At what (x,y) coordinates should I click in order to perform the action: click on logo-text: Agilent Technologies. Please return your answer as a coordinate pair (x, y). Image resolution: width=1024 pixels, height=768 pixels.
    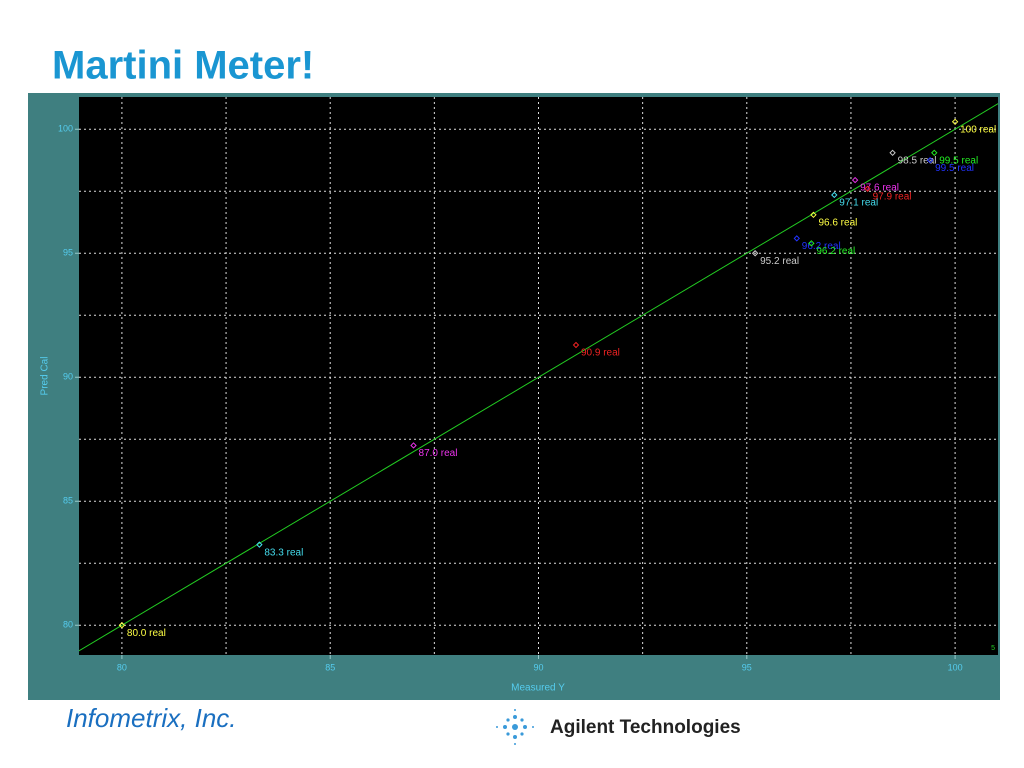
    Looking at the image, I should click on (645, 727).